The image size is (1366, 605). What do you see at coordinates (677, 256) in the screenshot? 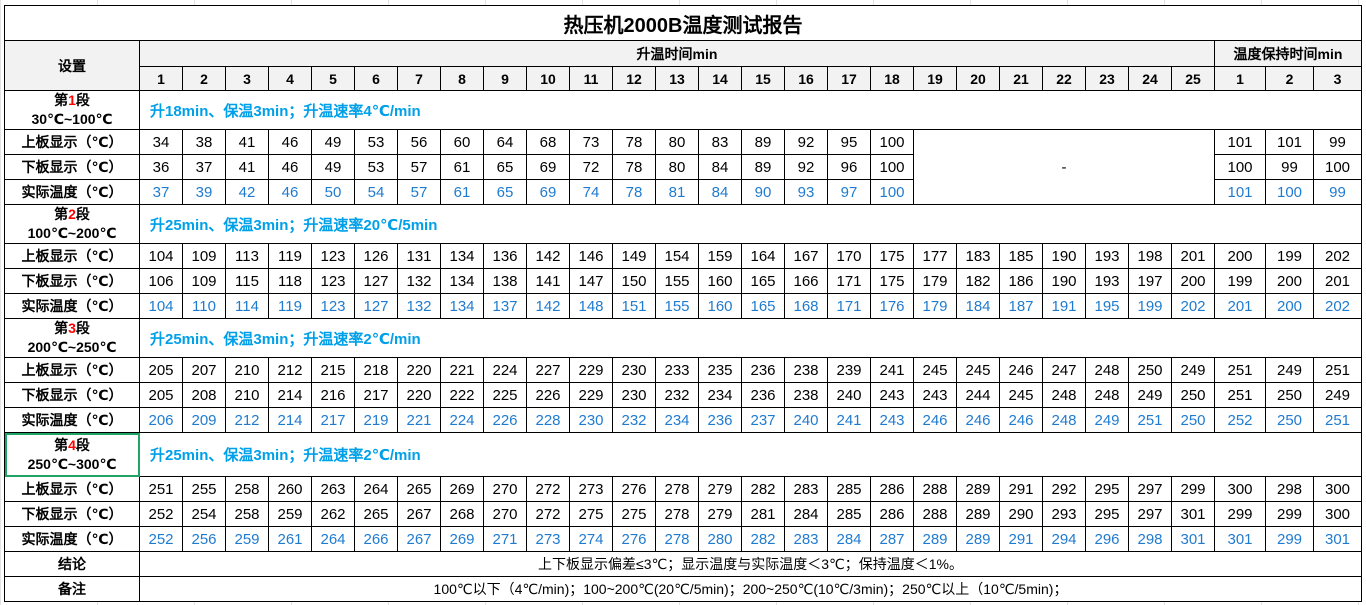
I see `temperature-cell: 154` at bounding box center [677, 256].